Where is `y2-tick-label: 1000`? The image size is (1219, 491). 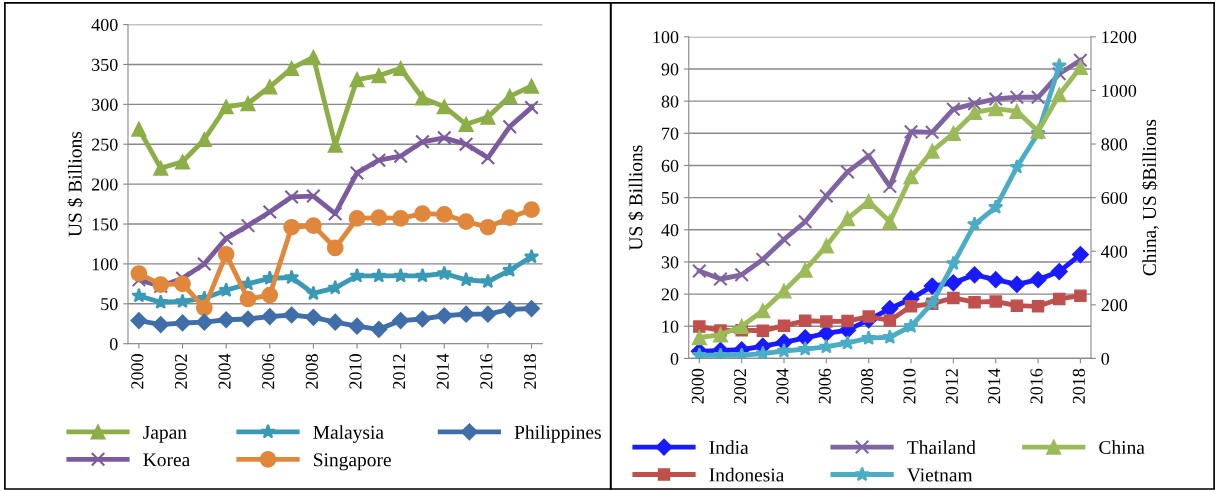 y2-tick-label: 1000 is located at coordinates (1119, 90).